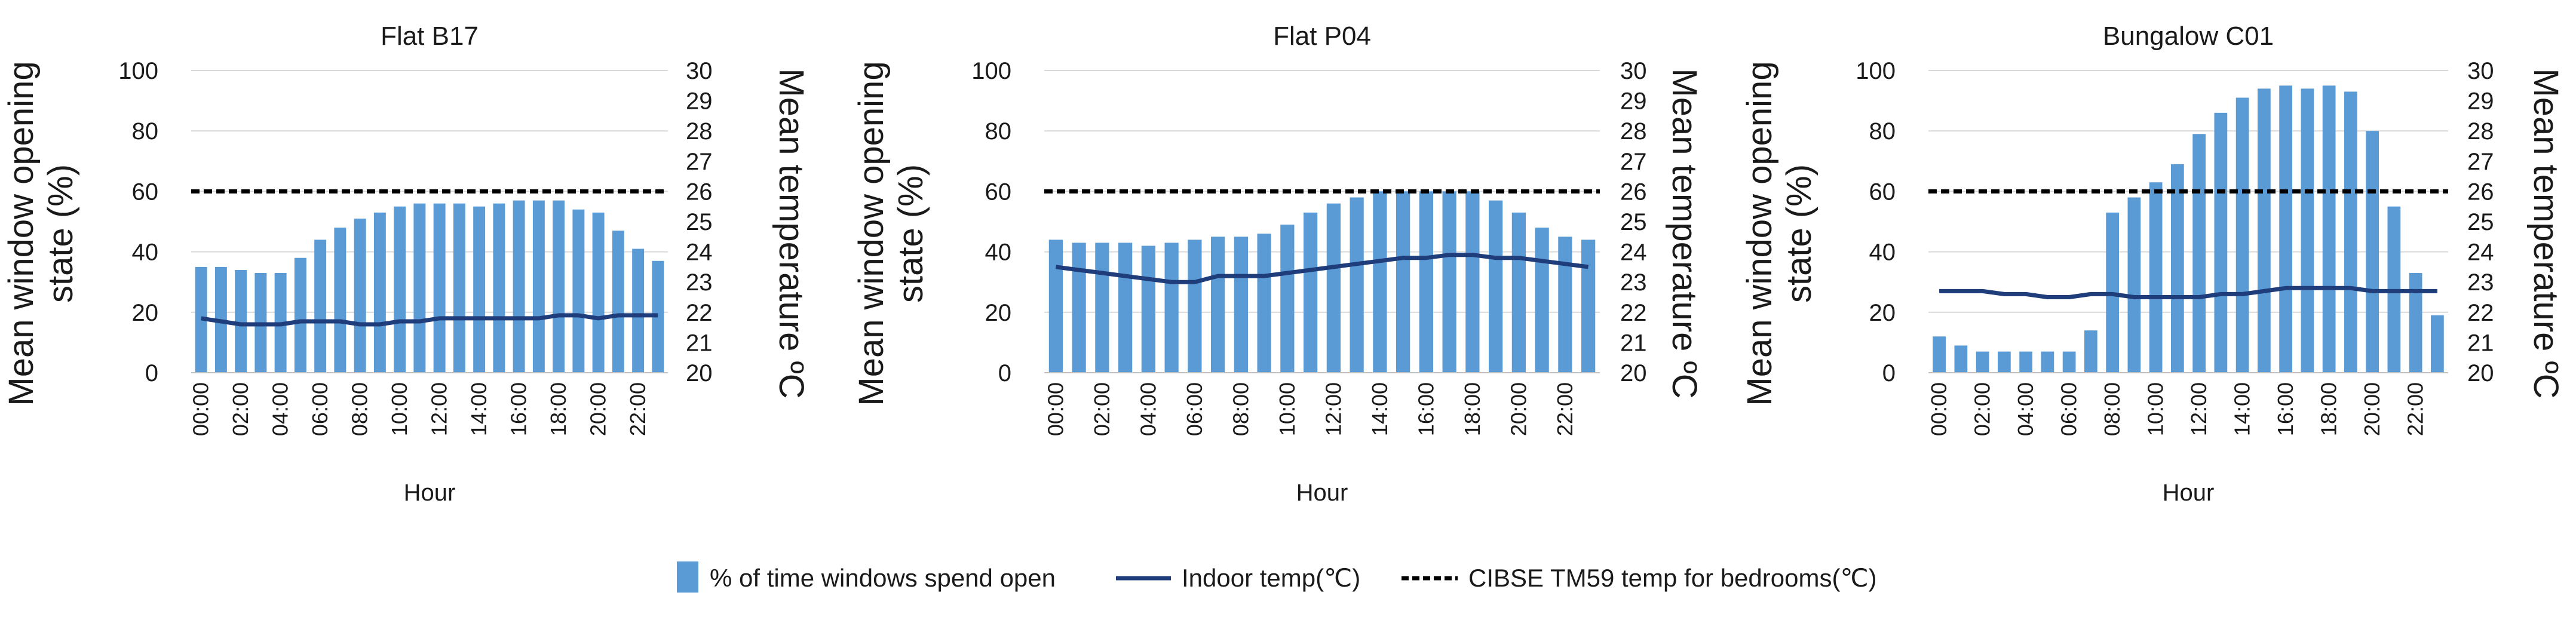  I want to click on y2-tick-label: 26, so click(1634, 192).